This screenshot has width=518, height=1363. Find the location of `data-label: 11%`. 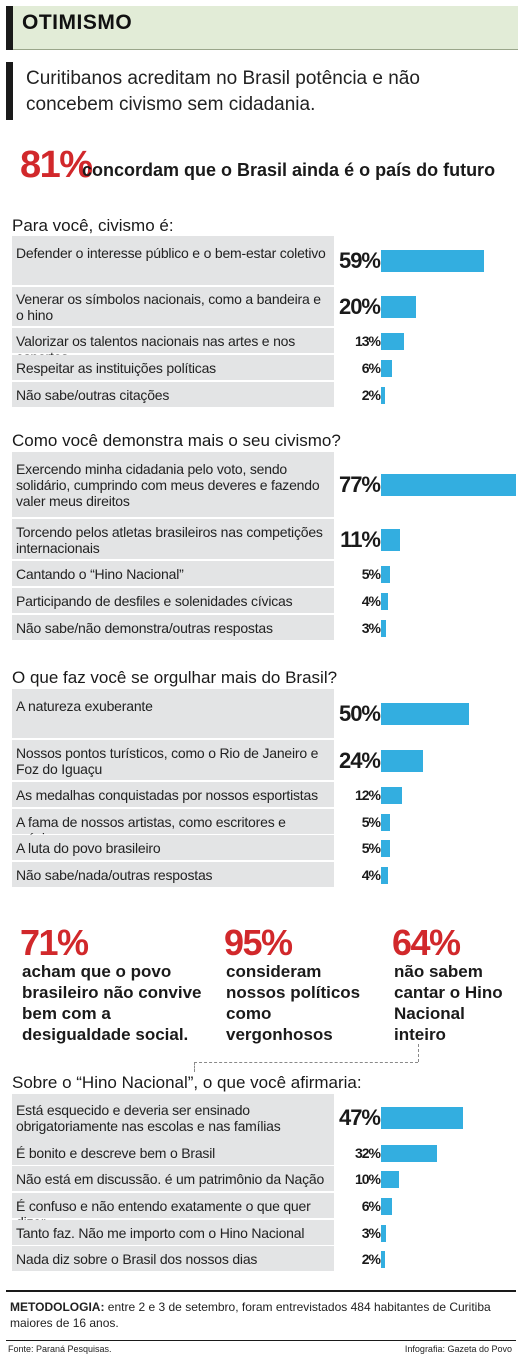

data-label: 11% is located at coordinates (360, 539).